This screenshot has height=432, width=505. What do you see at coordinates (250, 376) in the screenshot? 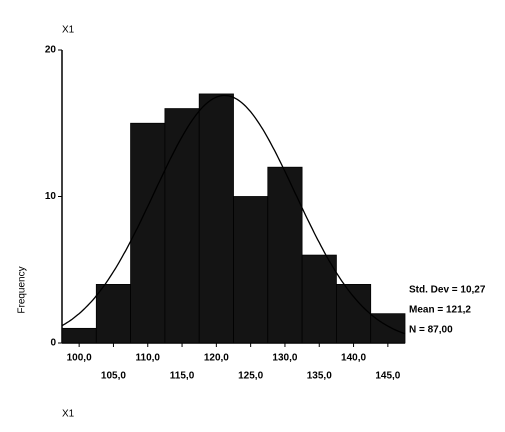
I see `x-tick-label: 125,0` at bounding box center [250, 376].